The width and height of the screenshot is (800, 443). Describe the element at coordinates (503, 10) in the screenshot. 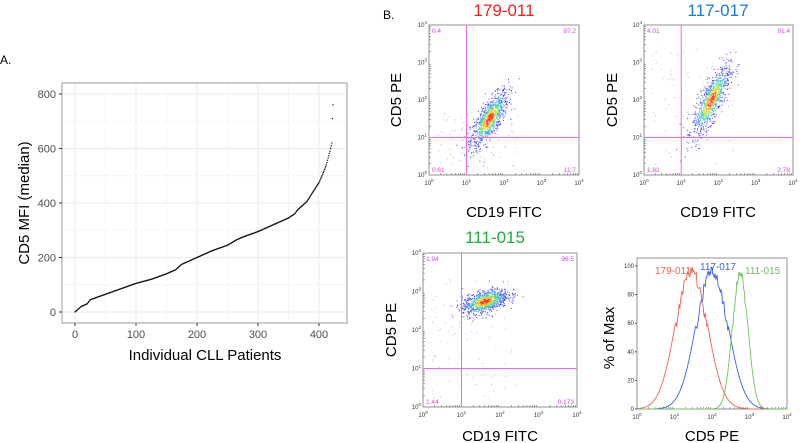

I see `plot-title: 179-011` at that location.